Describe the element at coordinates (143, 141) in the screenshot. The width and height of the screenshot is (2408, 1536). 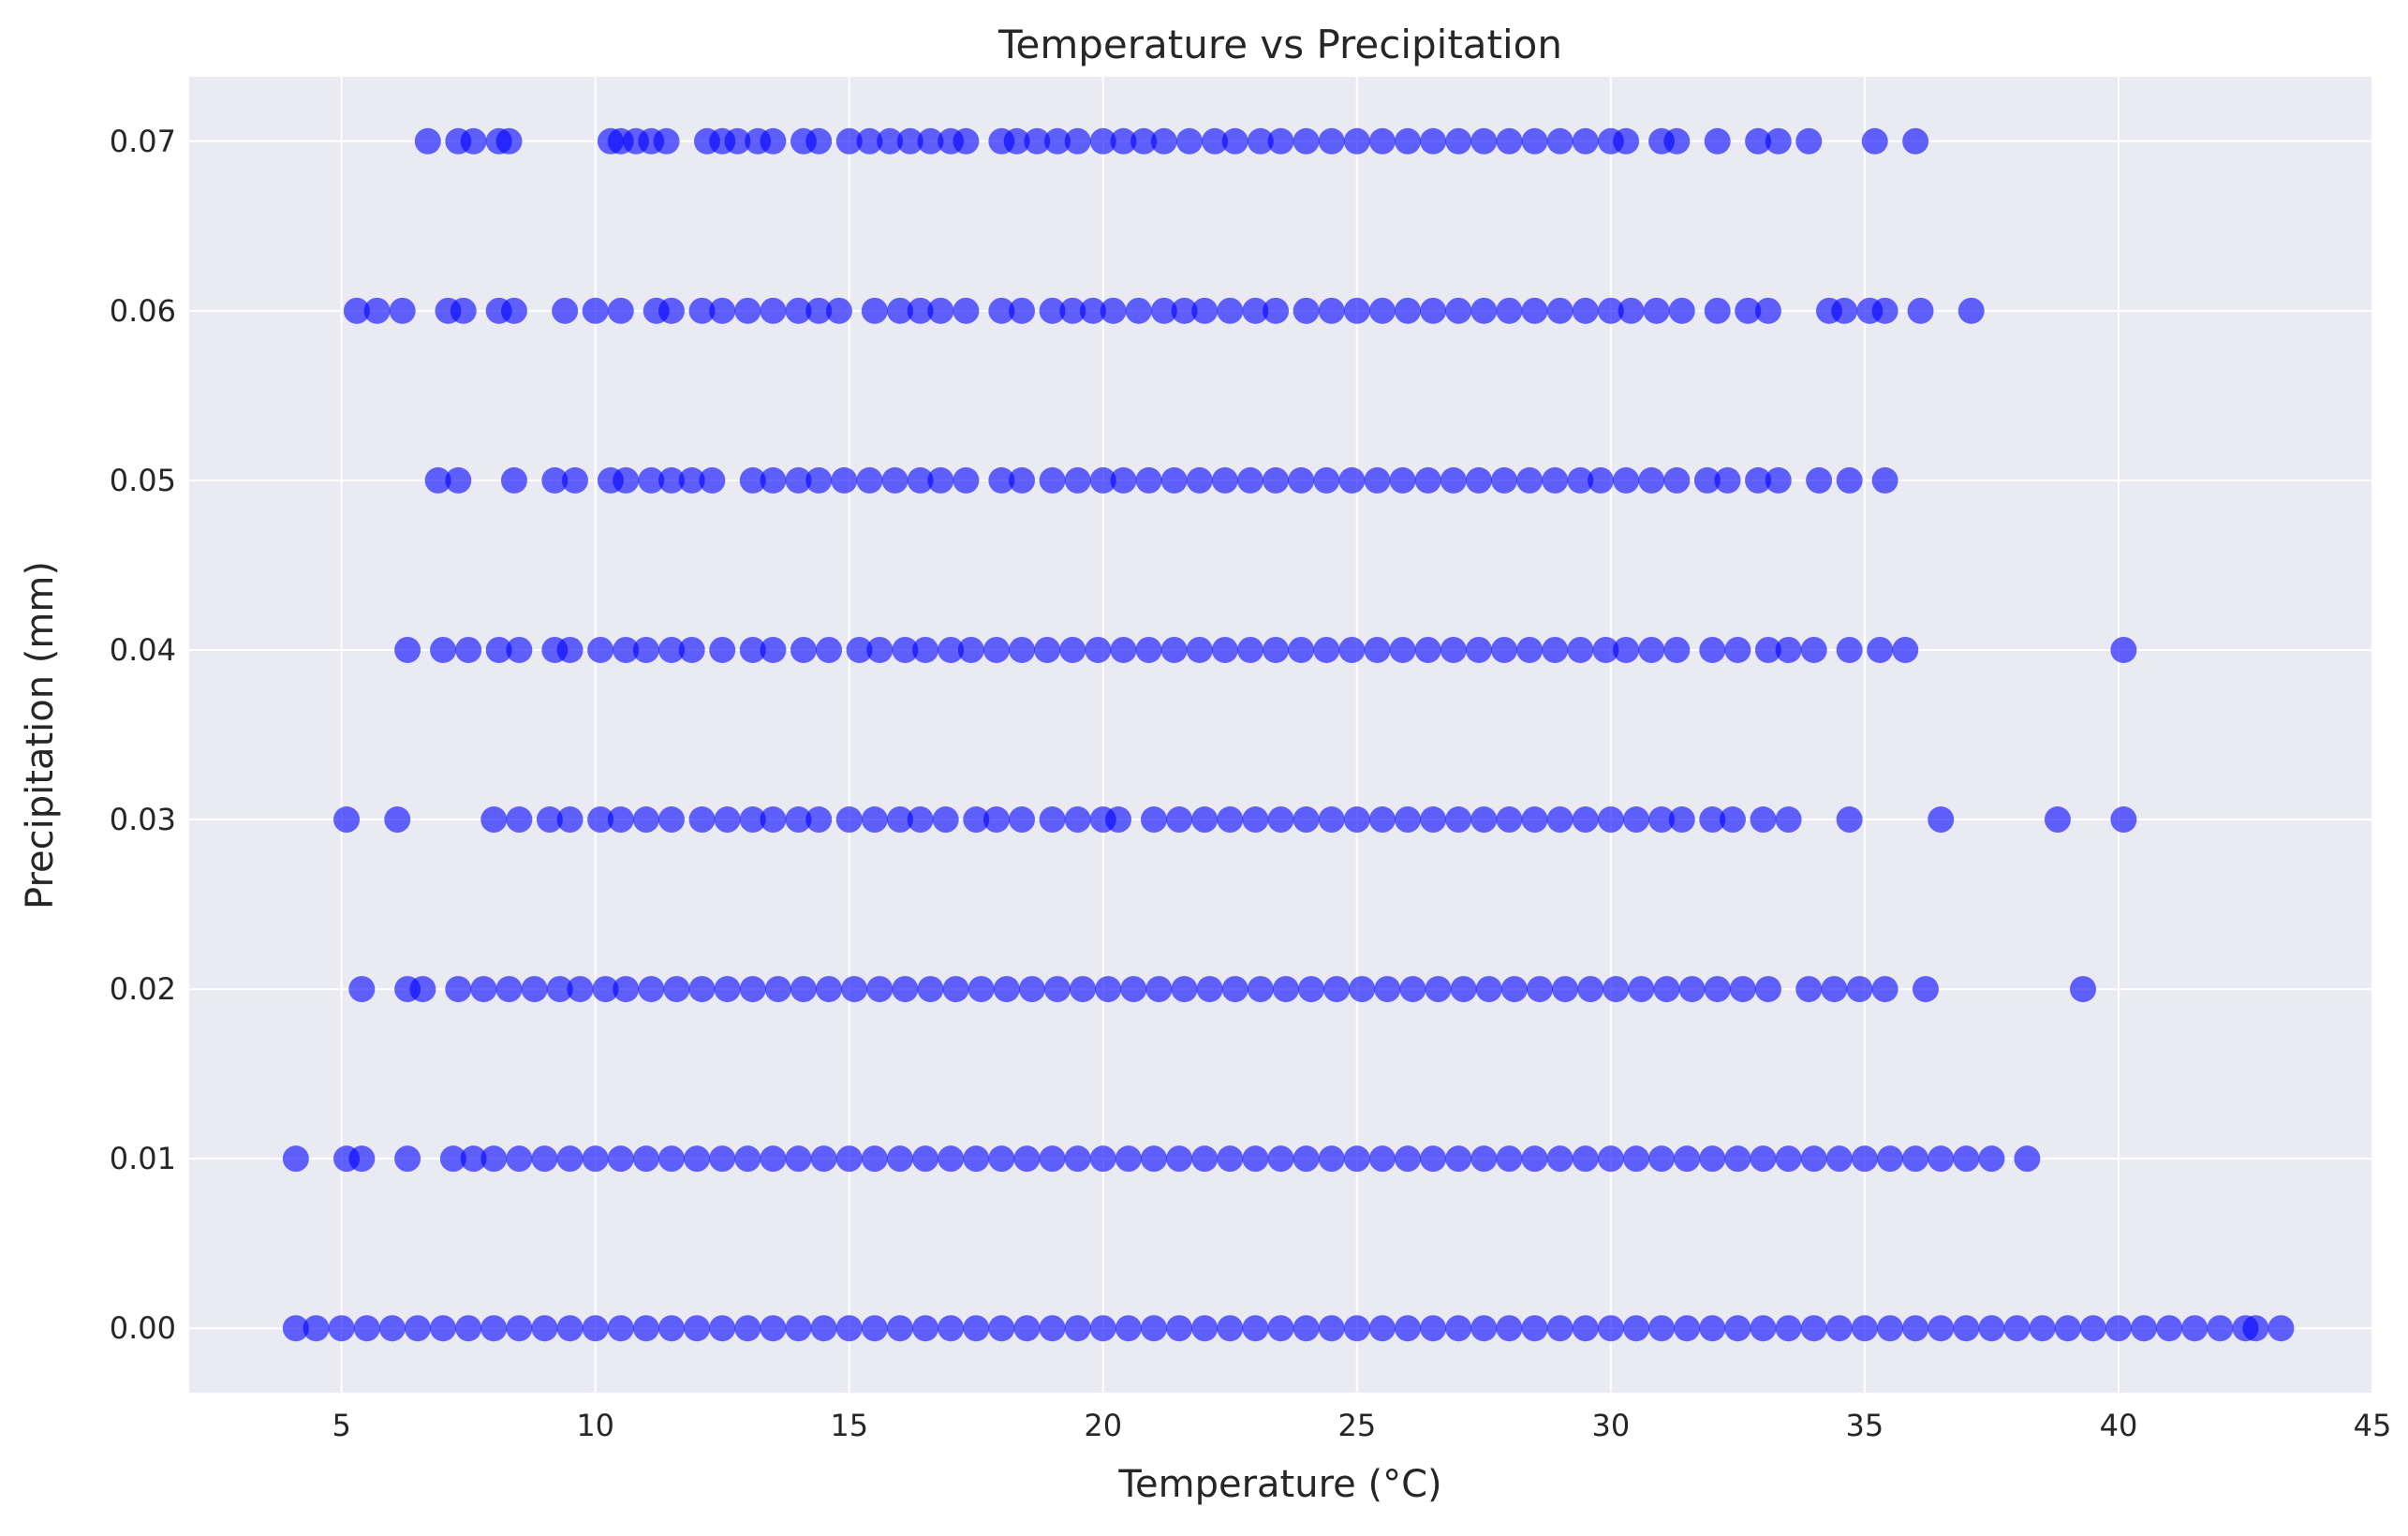
I see `y-tick-label: 0.07` at that location.